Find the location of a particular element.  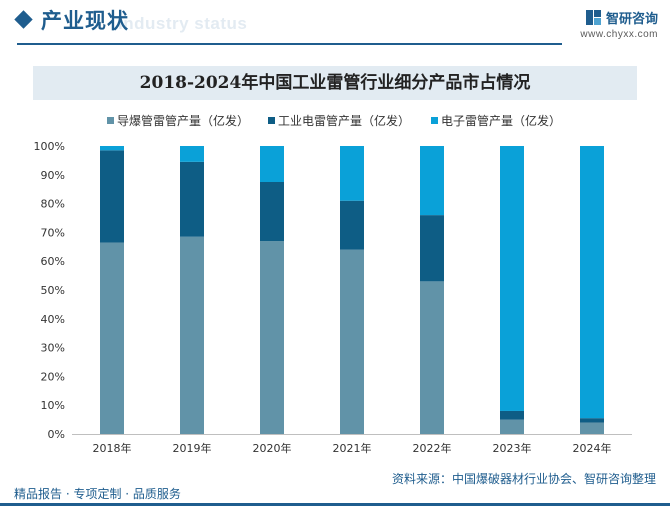

x-tick-label: 2023年 is located at coordinates (512, 448).